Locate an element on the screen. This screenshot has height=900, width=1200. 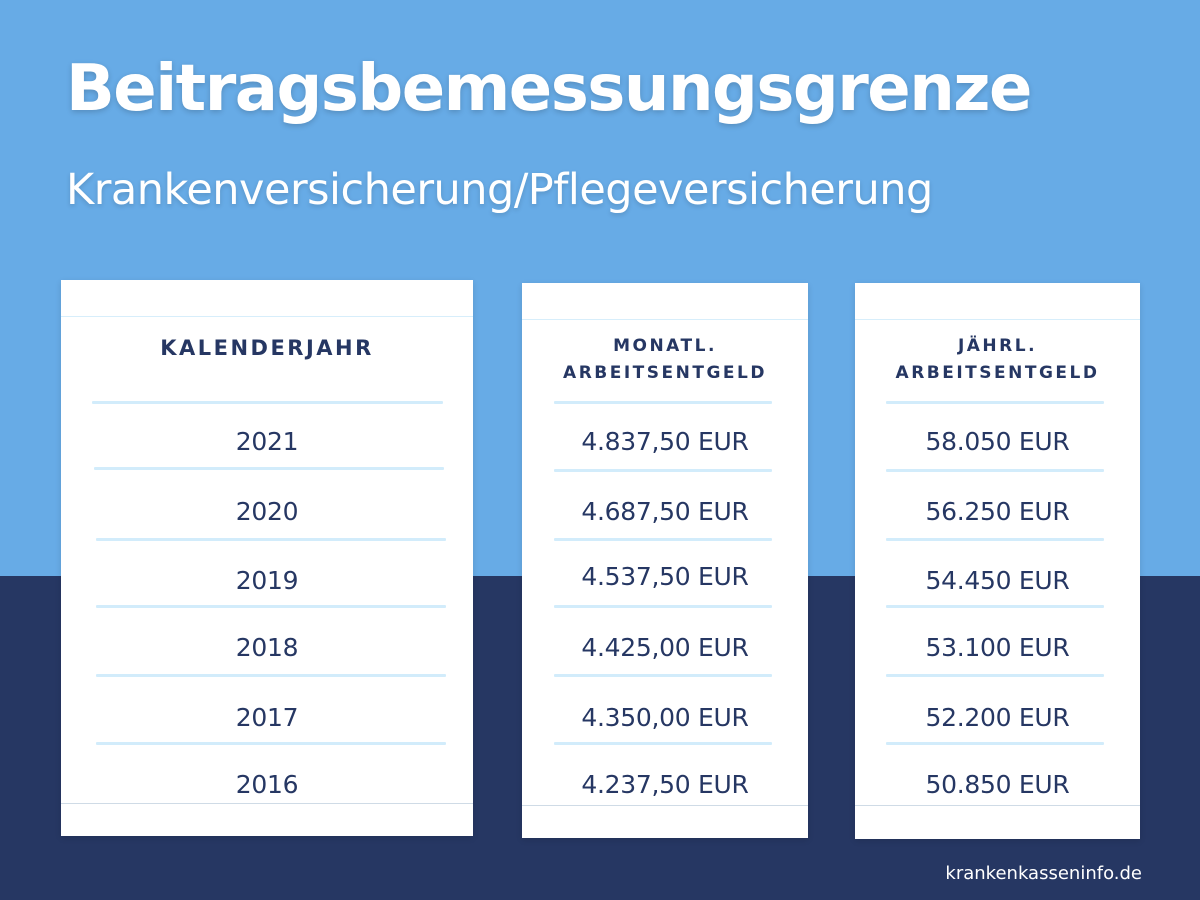
table-row: 4.537,50 EUR is located at coordinates (665, 577).